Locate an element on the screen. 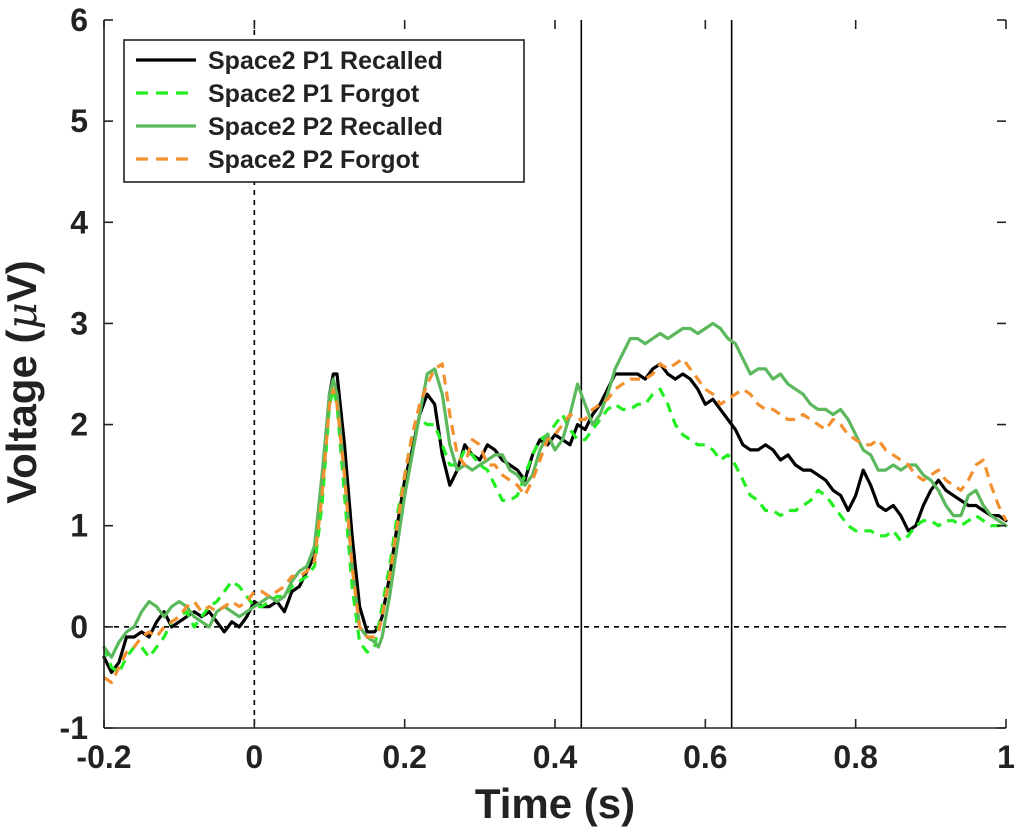  y-axis-title-suffix: V) is located at coordinates (22, 281).